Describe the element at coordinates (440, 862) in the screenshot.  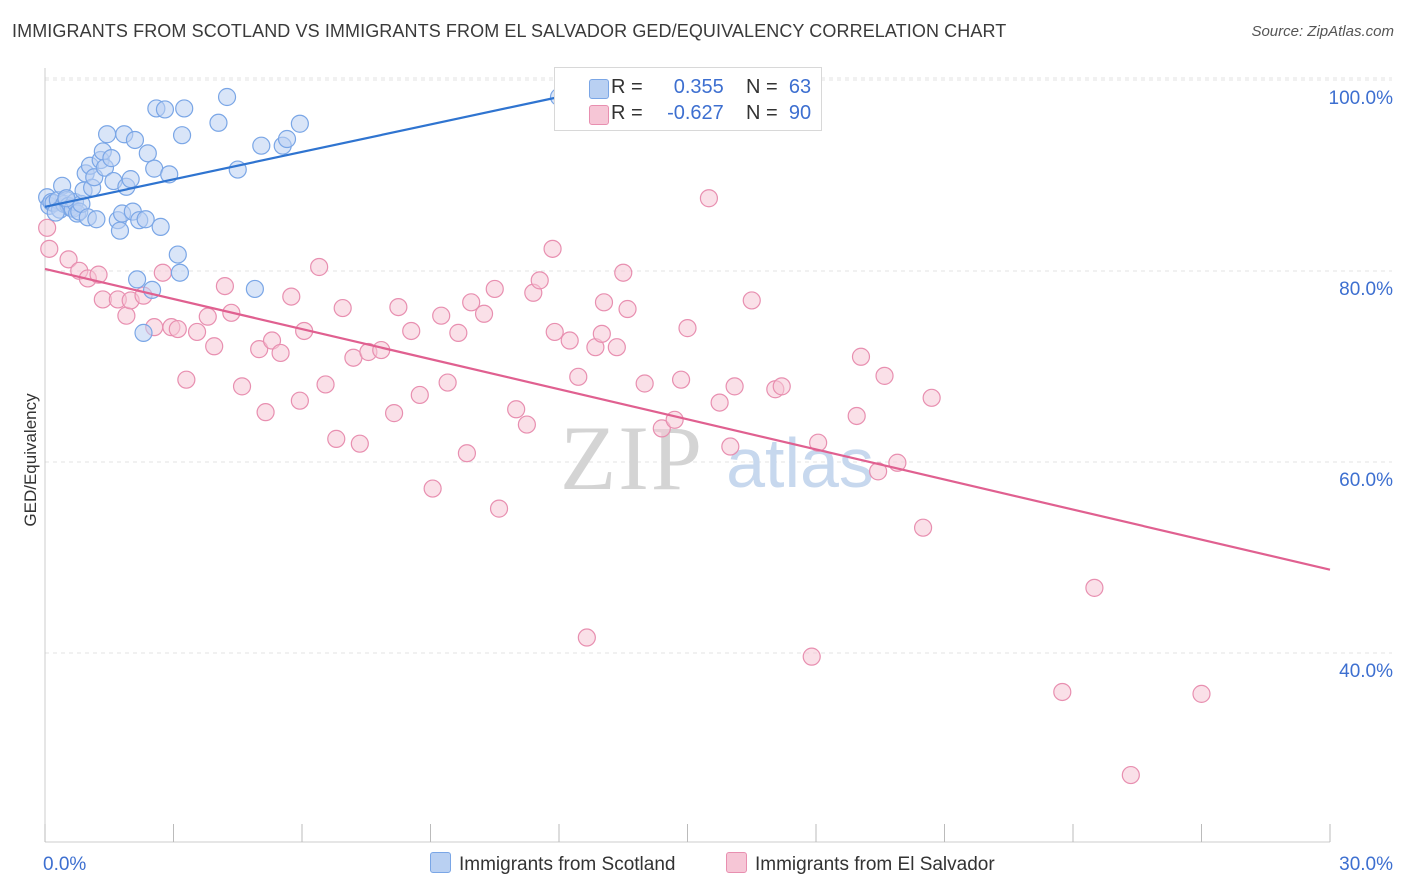
I see `bottom-legend-swatch-scotland` at that location.